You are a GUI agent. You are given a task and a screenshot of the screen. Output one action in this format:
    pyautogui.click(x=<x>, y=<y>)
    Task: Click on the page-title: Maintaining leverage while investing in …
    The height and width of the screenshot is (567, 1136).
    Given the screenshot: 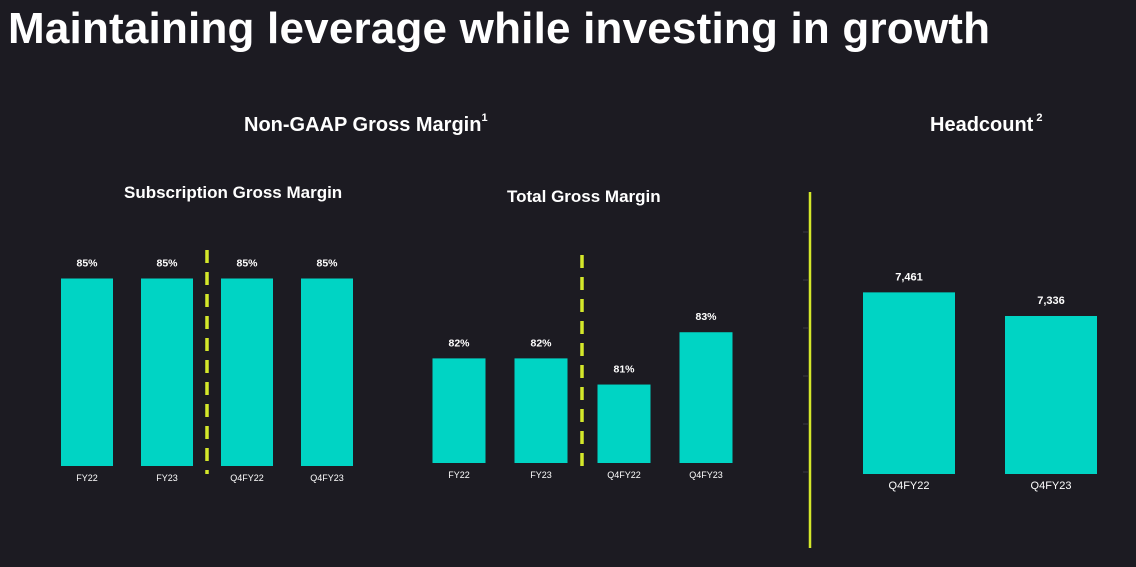 What is the action you would take?
    pyautogui.click(x=499, y=28)
    